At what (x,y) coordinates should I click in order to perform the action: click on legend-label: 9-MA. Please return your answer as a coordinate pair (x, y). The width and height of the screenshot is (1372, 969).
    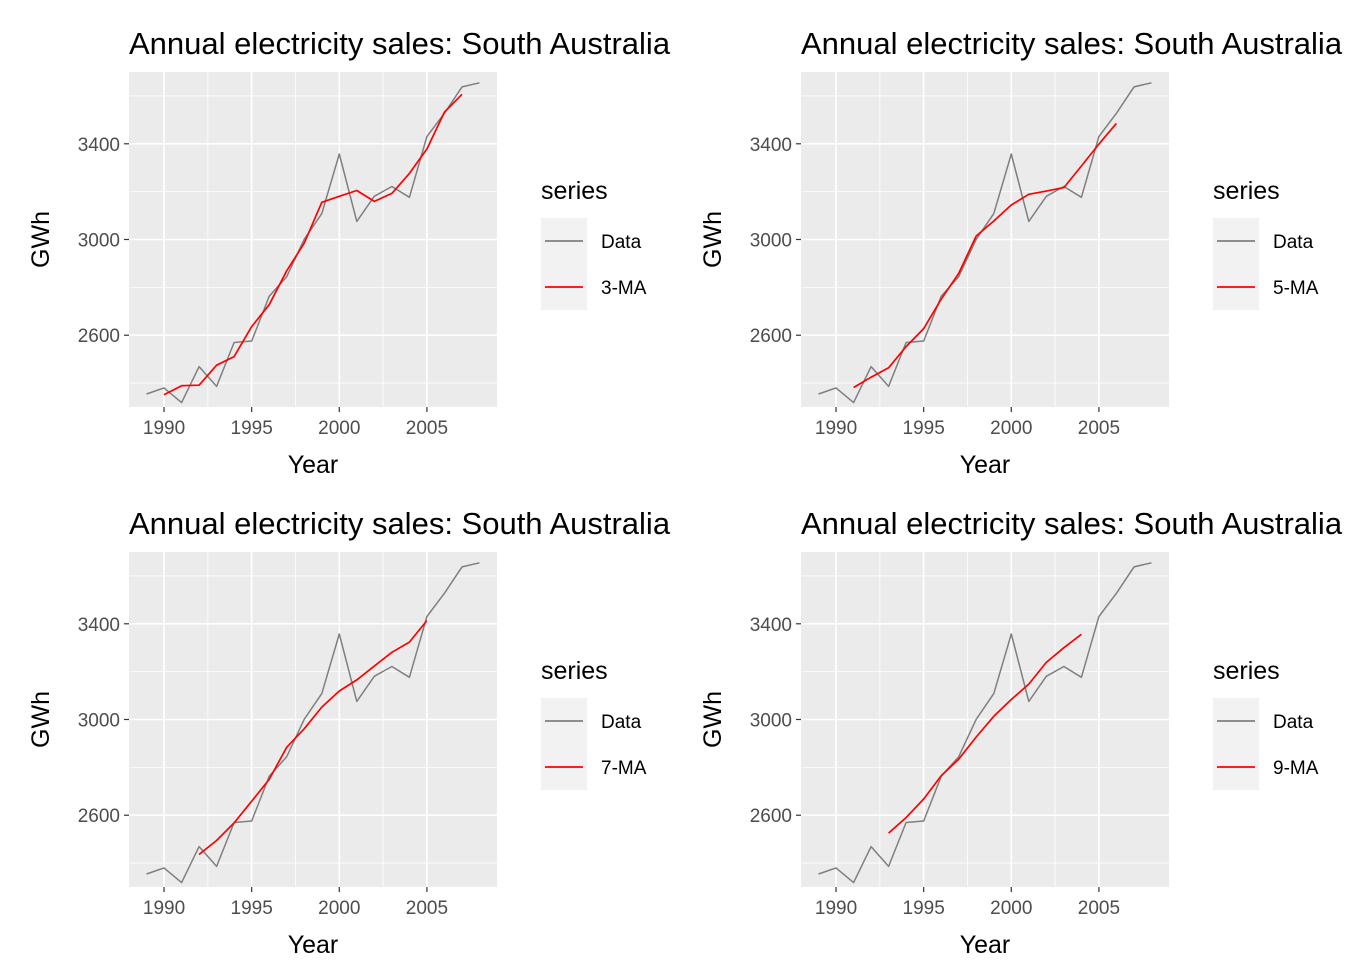
    Looking at the image, I should click on (1296, 768).